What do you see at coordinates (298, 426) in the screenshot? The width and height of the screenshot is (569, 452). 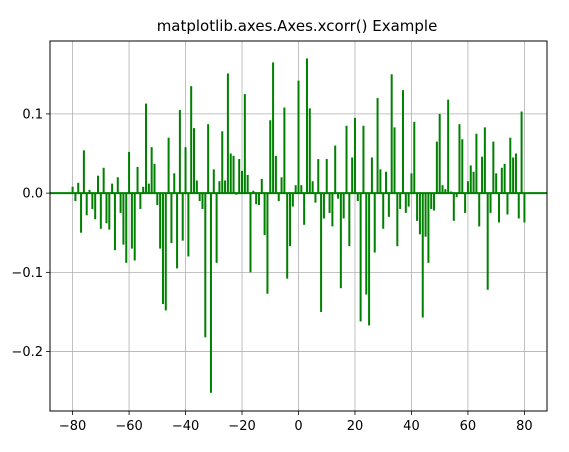 I see `x-tick-label: 0` at bounding box center [298, 426].